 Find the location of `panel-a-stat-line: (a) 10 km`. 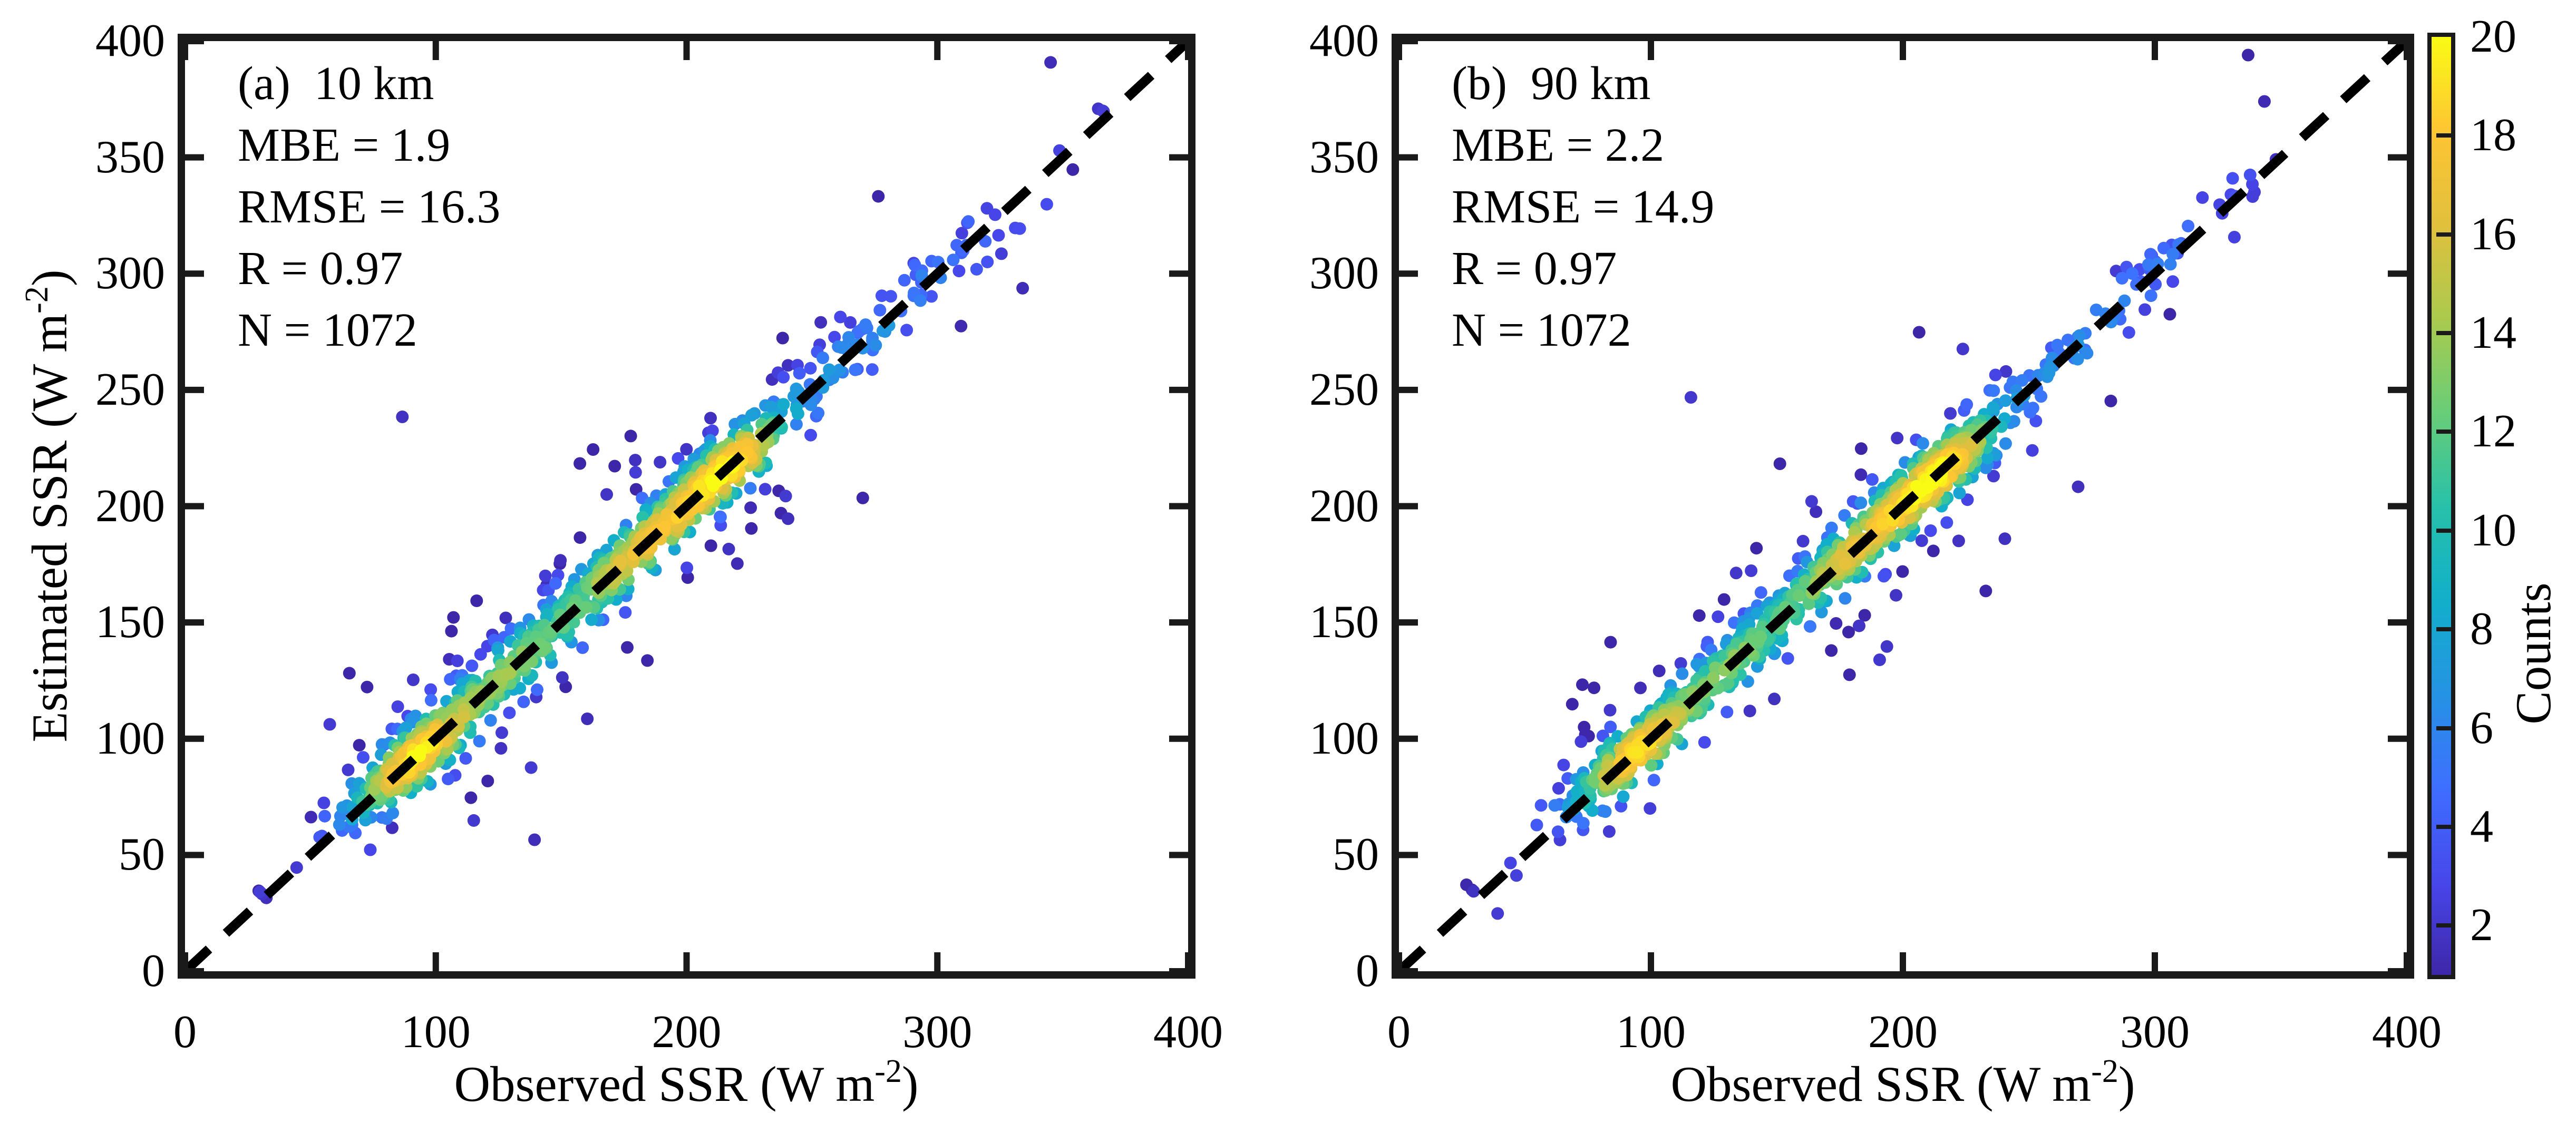

panel-a-stat-line: (a) 10 km is located at coordinates (336, 83).